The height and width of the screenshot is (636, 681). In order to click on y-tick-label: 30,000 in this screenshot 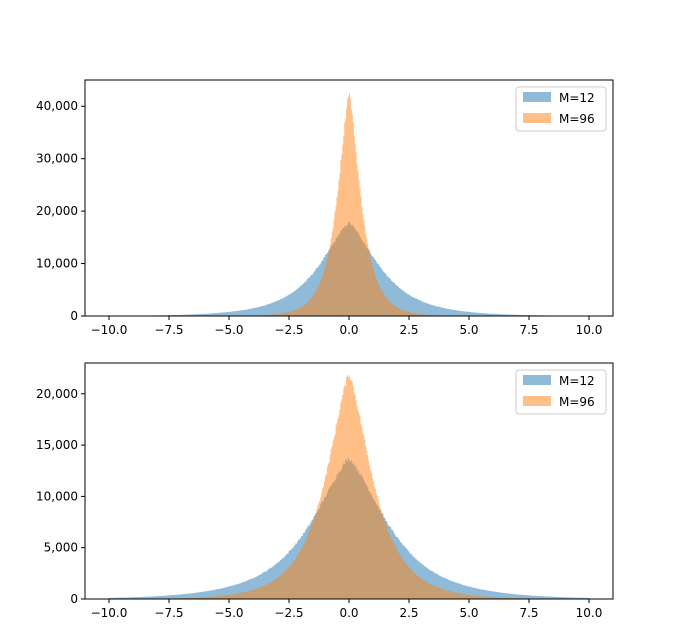, I will do `click(57, 159)`.